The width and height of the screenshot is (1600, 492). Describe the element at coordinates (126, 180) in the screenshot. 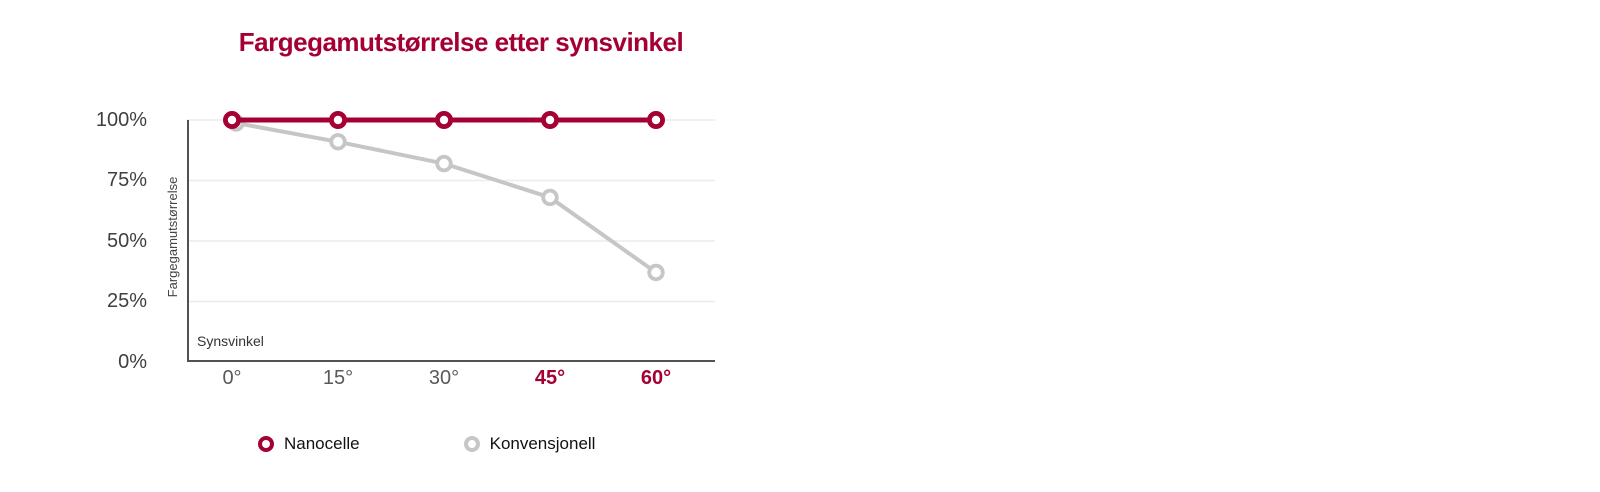

I see `y-tick-label-75: 75%` at that location.